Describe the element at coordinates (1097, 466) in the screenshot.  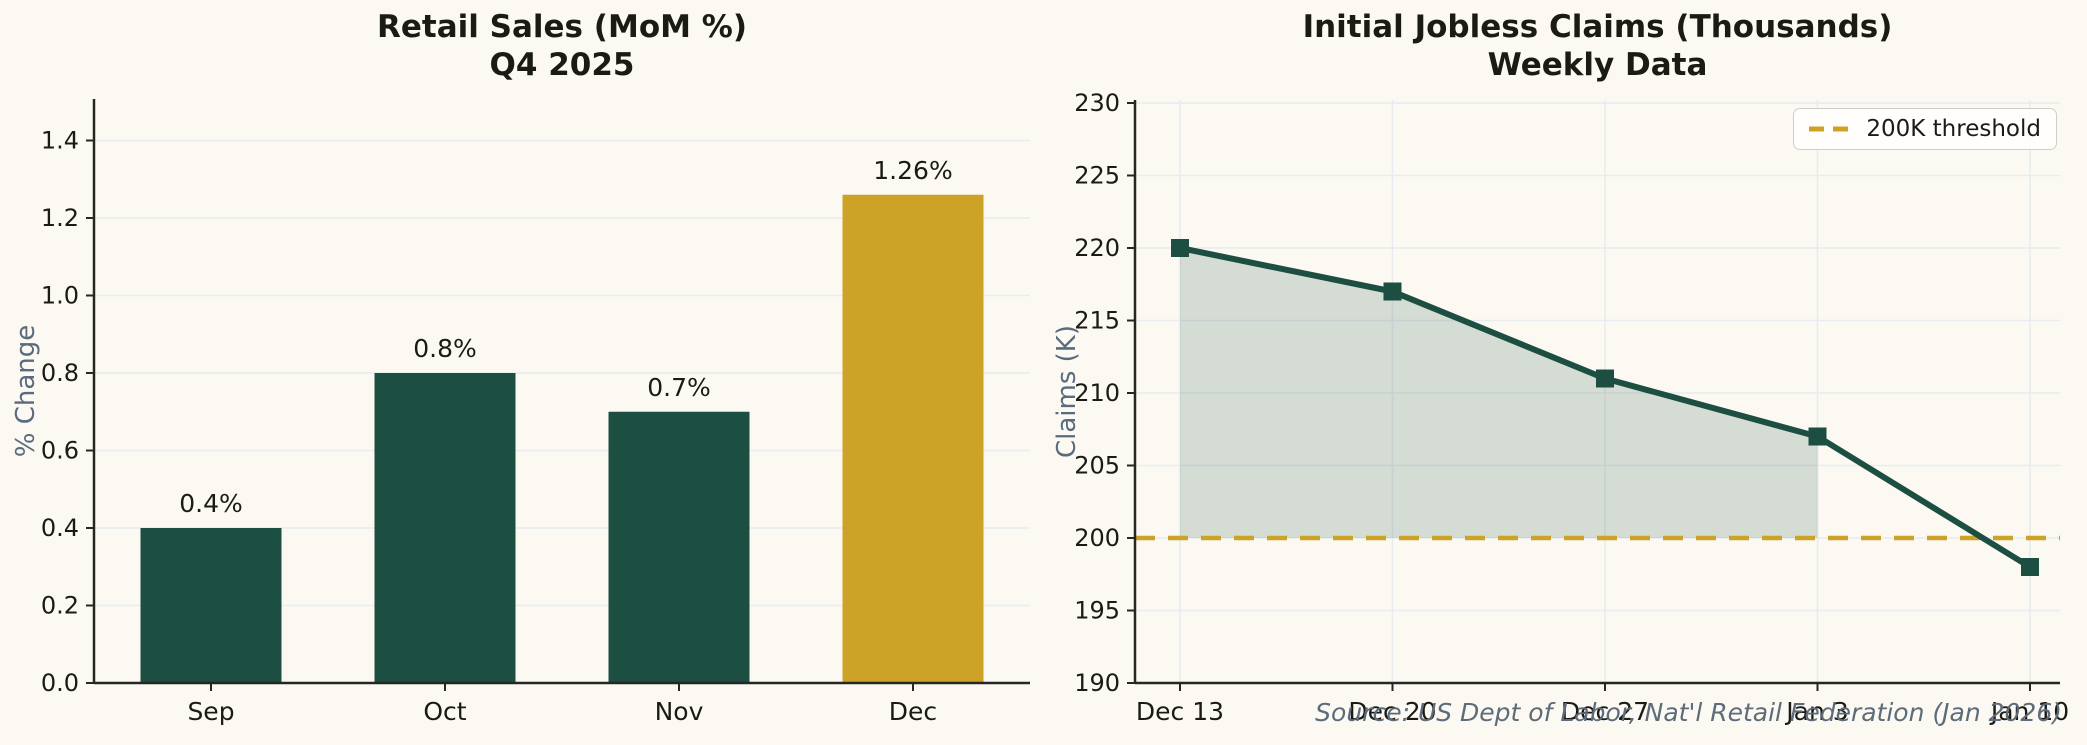
I see `y-tick-label: 205` at that location.